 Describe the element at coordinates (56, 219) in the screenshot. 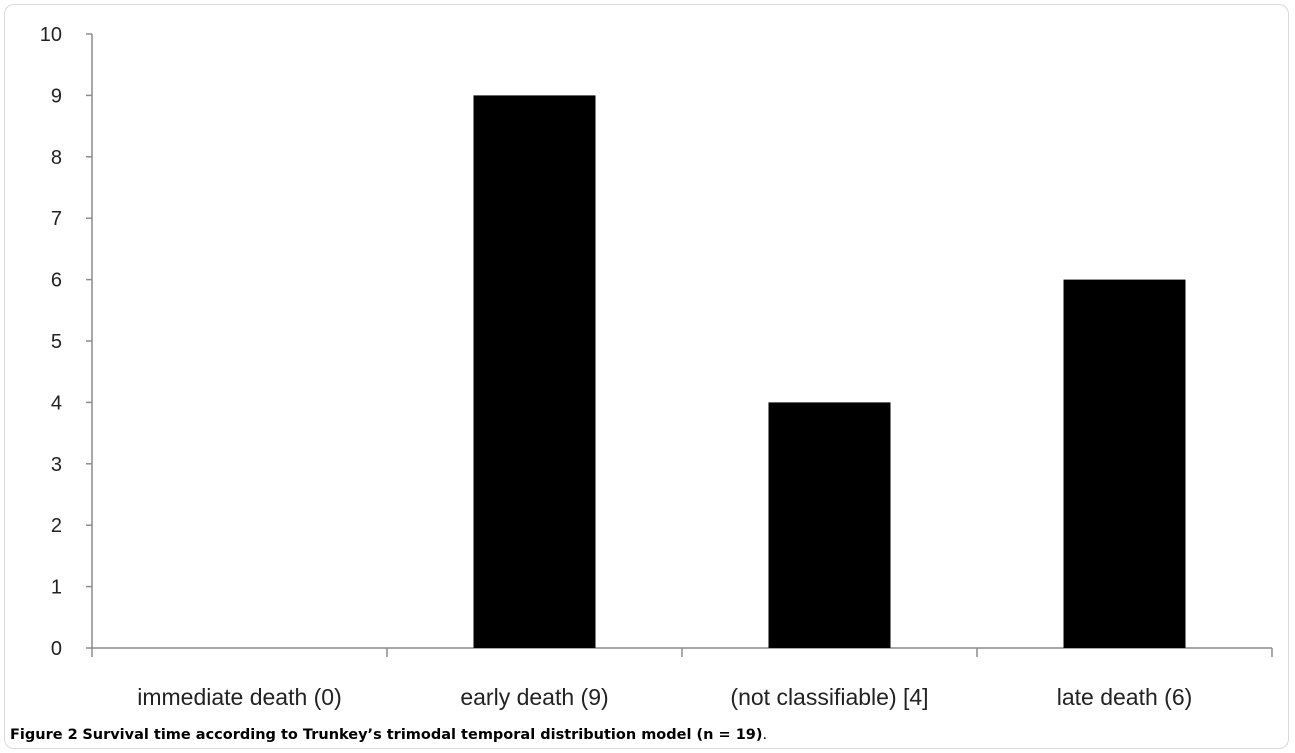

I see `y-tick-label: 7` at that location.